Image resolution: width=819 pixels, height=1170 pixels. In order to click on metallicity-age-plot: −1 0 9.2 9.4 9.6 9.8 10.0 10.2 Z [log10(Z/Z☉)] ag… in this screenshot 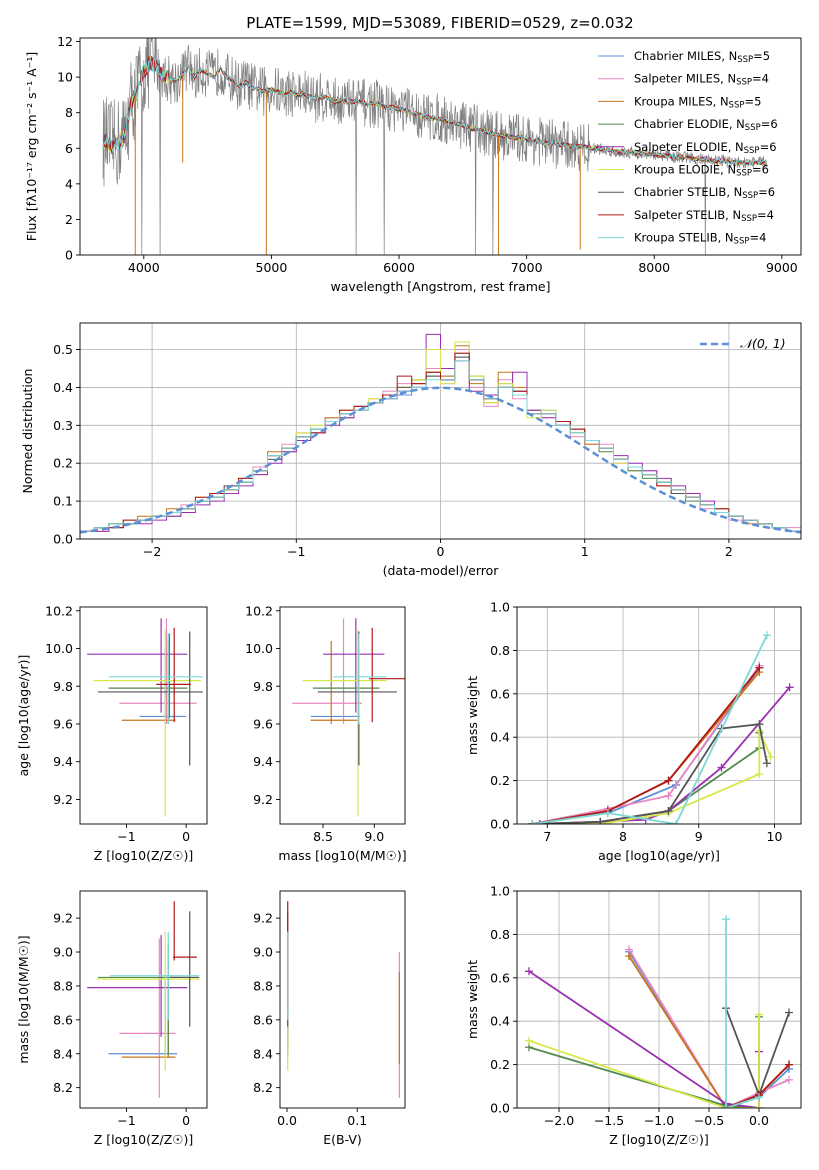, I will do `click(112, 733)`.